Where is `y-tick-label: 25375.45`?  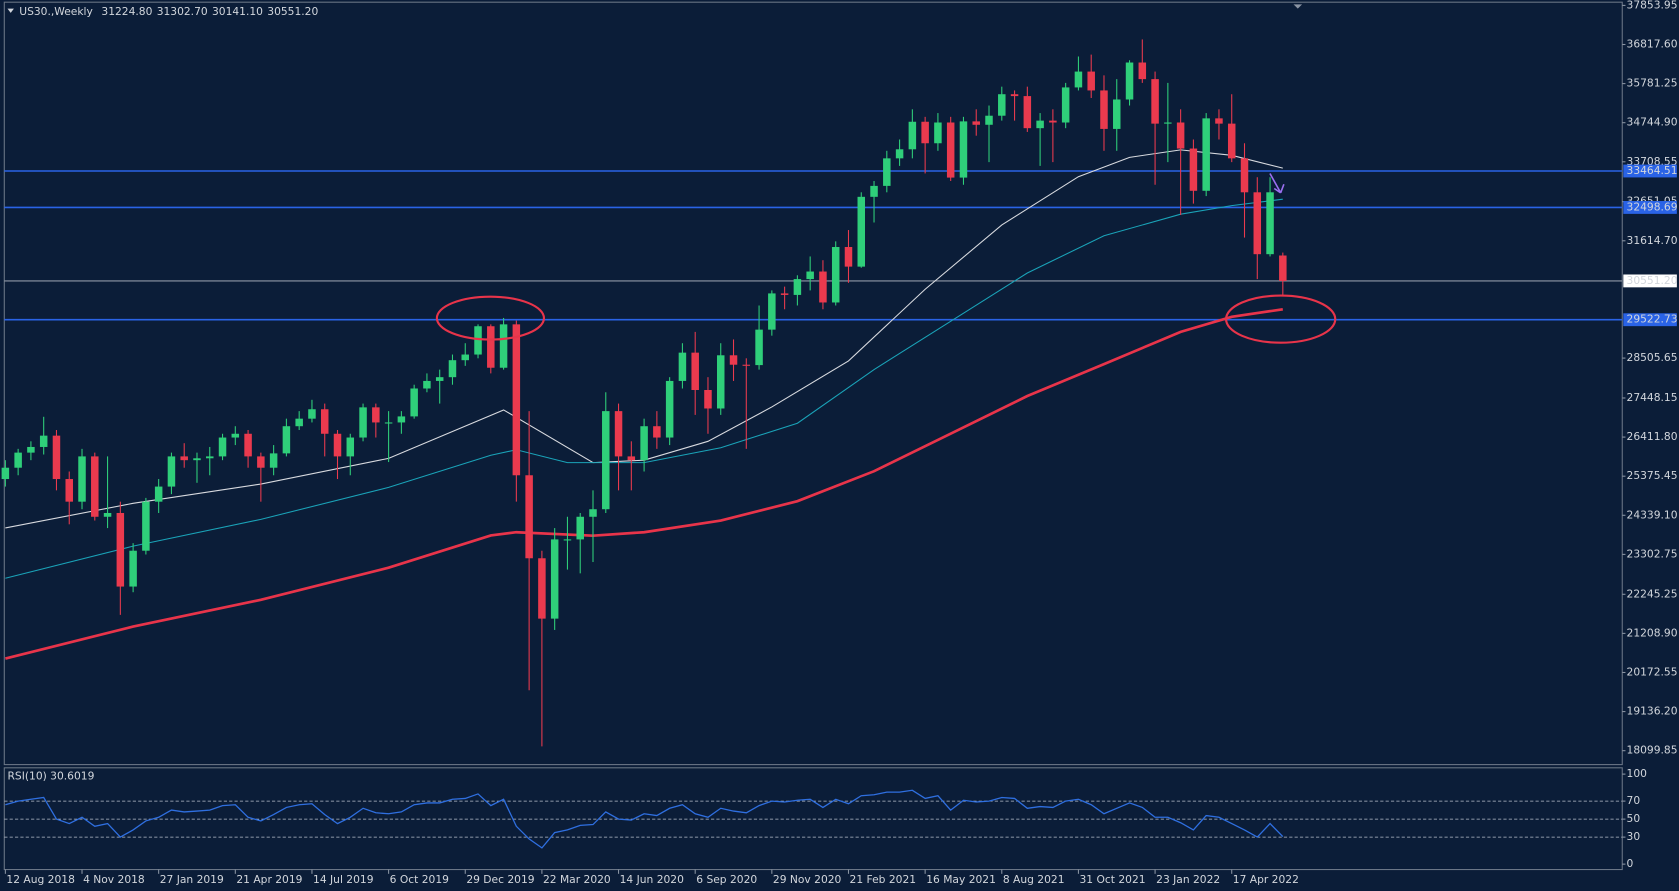
y-tick-label: 25375.45 is located at coordinates (1652, 475).